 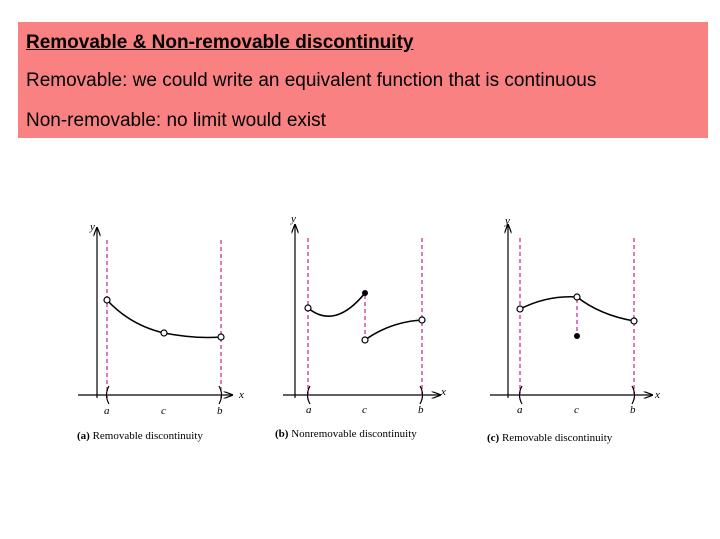 I want to click on figure-a: y x a c b (a) Removable discontinuity, so click(x=160, y=331).